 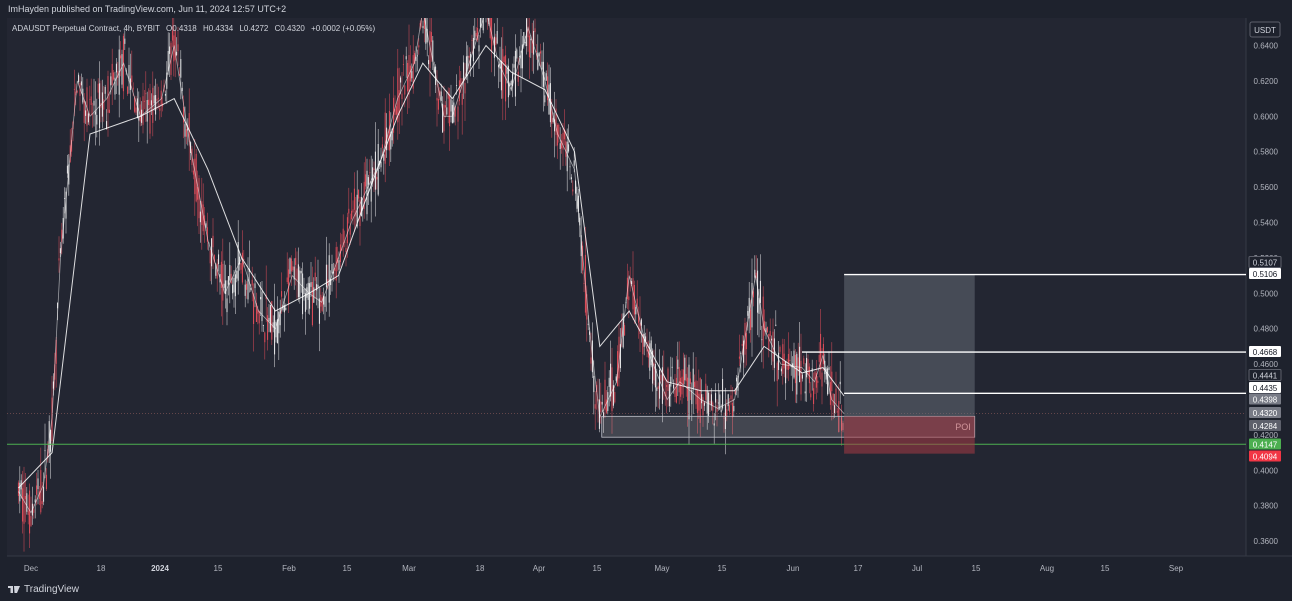 What do you see at coordinates (290, 28) in the screenshot?
I see `legend-close: C0.4320` at bounding box center [290, 28].